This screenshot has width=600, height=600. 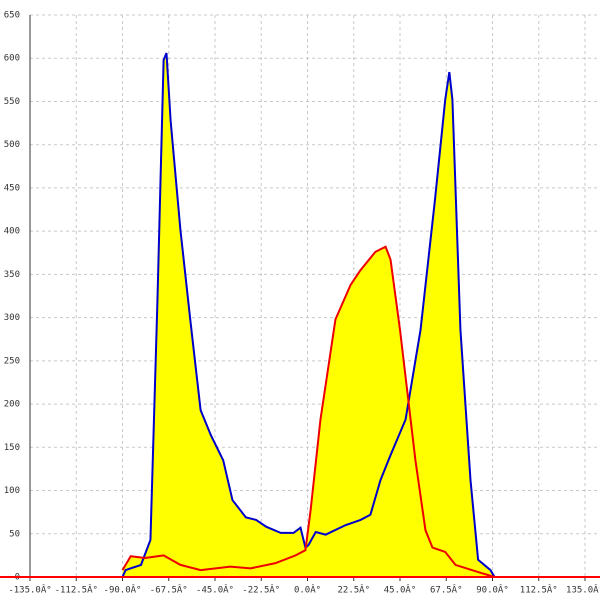 What do you see at coordinates (123, 590) in the screenshot?
I see `x-tick-label: -90.0Â°` at bounding box center [123, 590].